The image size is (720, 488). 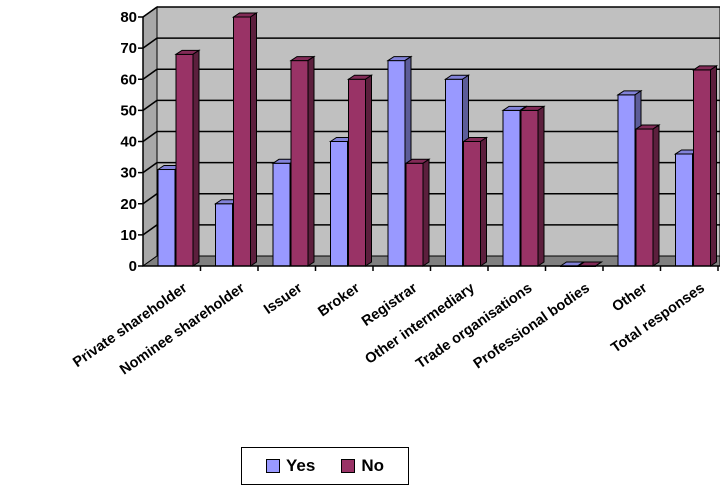 What do you see at coordinates (283, 299) in the screenshot?
I see `x-category-label: Issuer` at bounding box center [283, 299].